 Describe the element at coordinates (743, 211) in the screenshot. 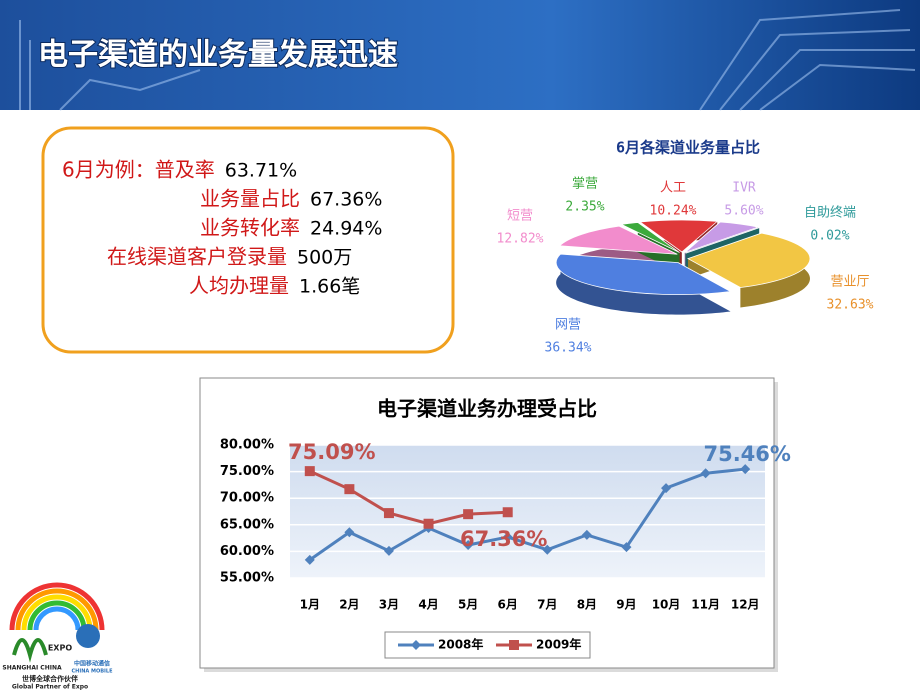

I see `slice-value-label: 5.60%` at that location.